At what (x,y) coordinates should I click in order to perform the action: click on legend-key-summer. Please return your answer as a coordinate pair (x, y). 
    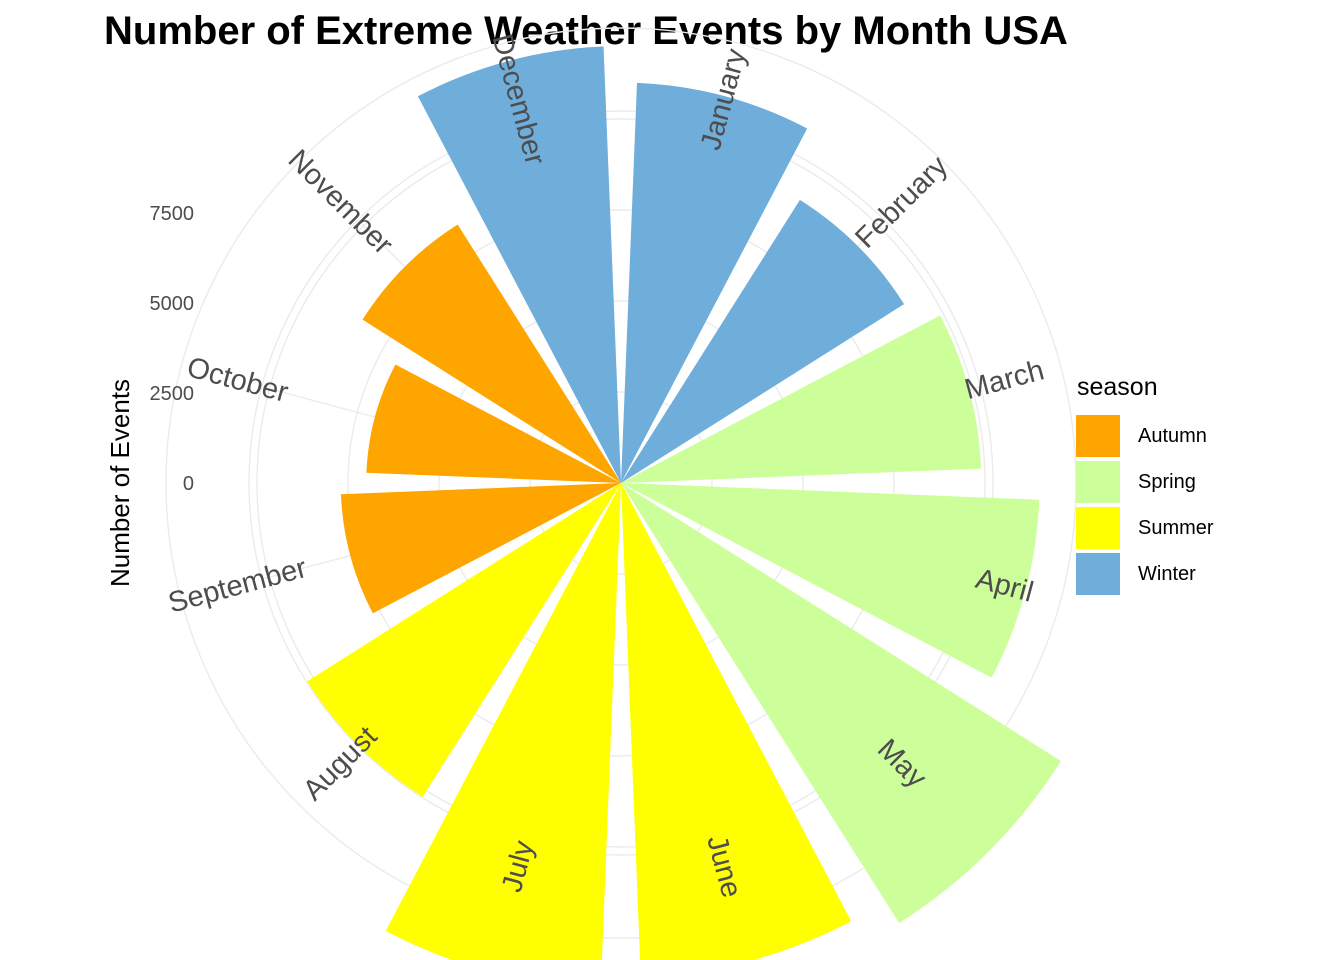
    Looking at the image, I should click on (1098, 528).